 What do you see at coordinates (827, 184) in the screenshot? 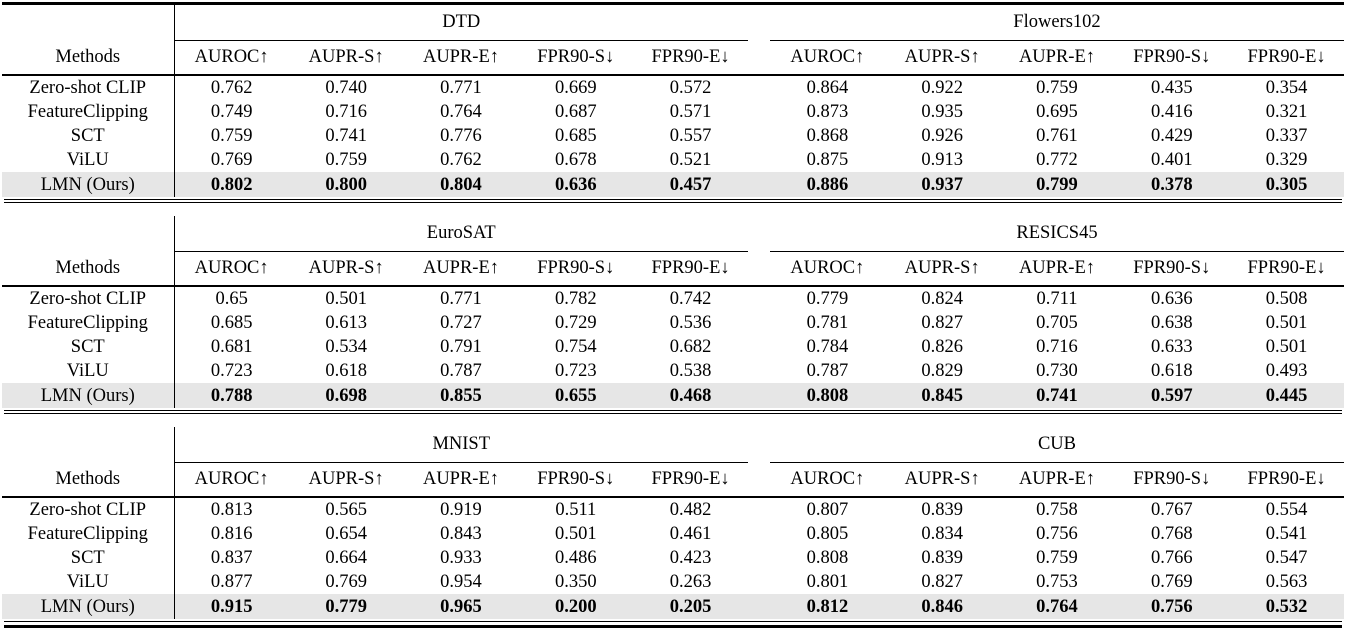
I see `metric-value: 0.886` at bounding box center [827, 184].